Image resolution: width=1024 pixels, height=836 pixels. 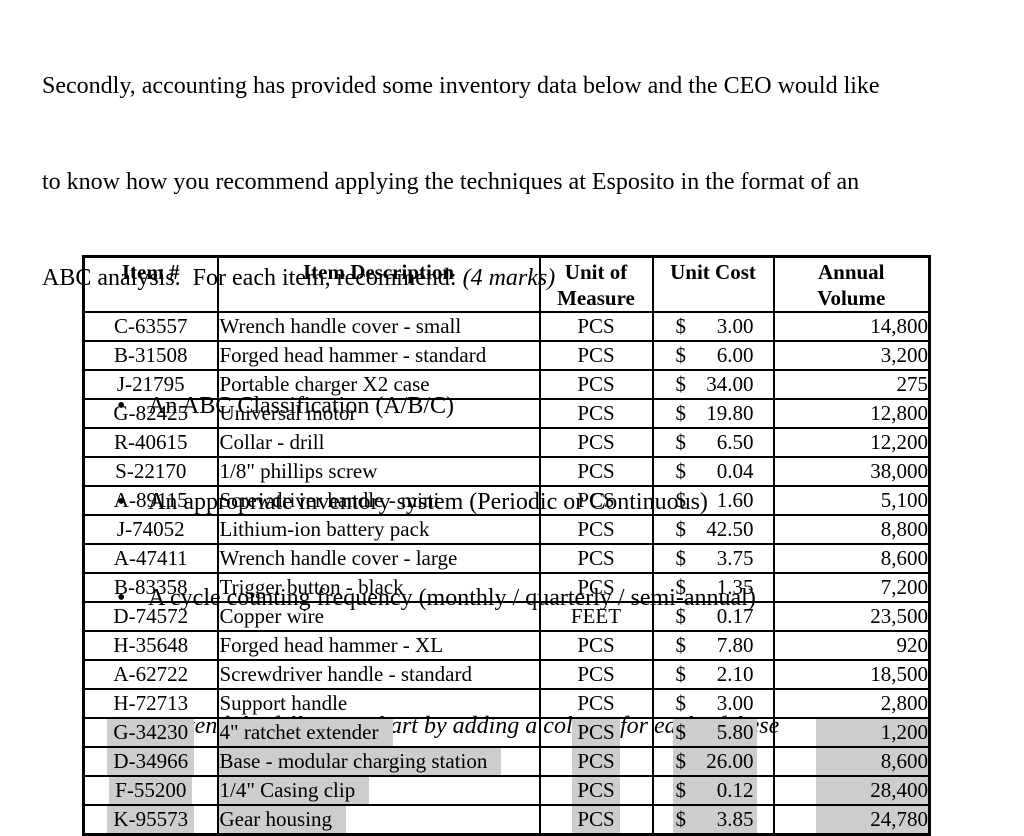 I want to click on unit-cost-box: $ 26.00, so click(x=714, y=761).